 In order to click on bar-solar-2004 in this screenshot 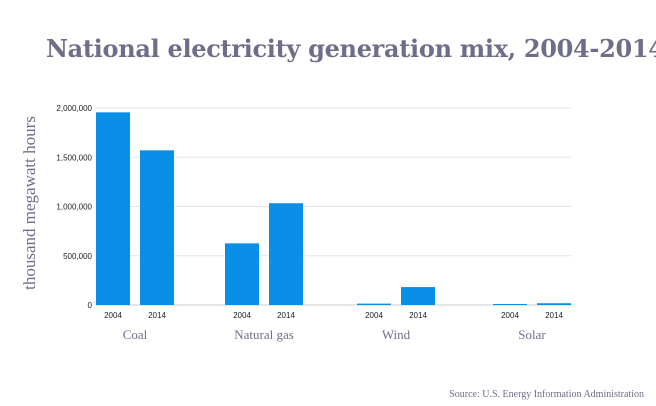, I will do `click(510, 304)`.